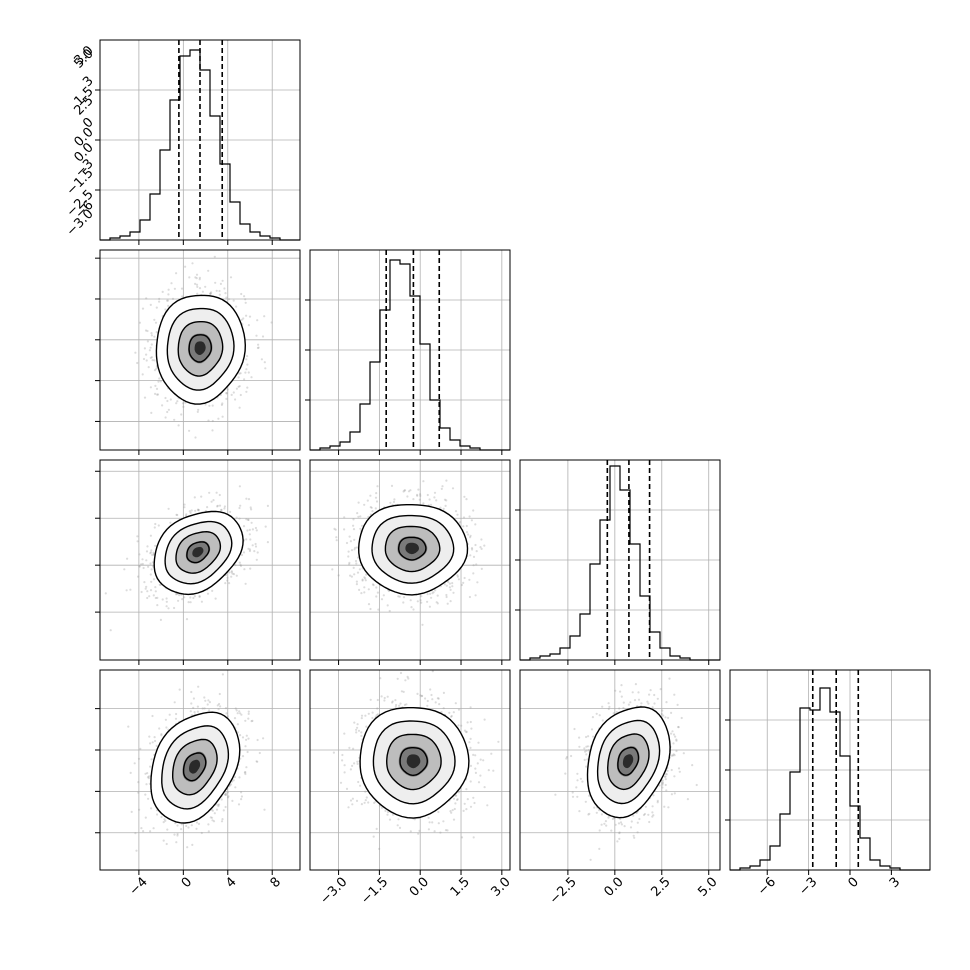  I want to click on density-layer, so click(196, 762).